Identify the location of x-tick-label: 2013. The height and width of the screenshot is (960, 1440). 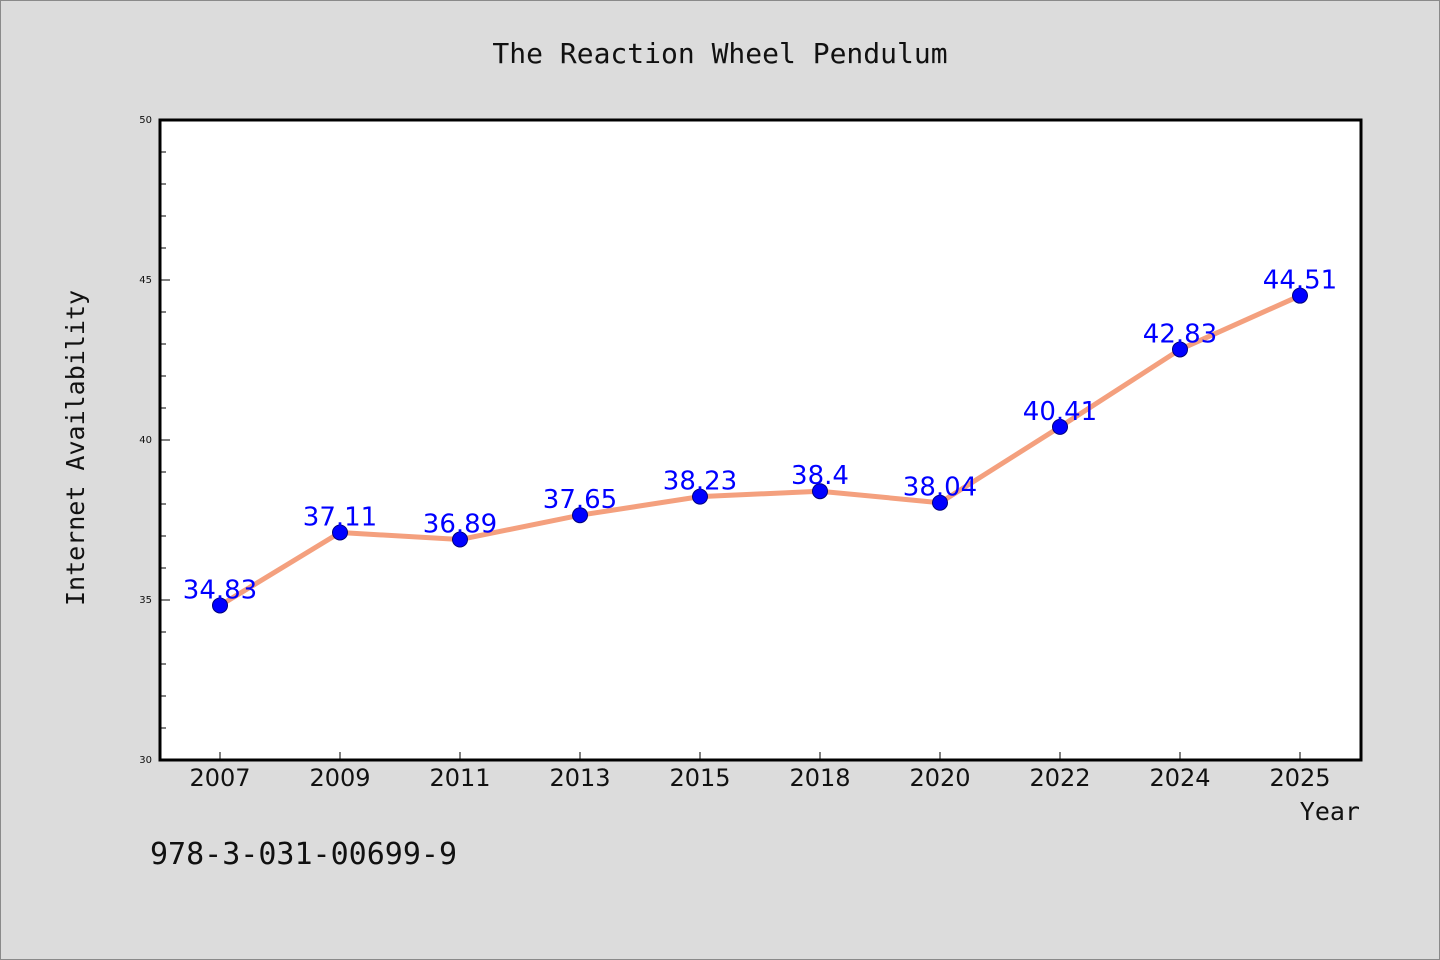
(579, 778).